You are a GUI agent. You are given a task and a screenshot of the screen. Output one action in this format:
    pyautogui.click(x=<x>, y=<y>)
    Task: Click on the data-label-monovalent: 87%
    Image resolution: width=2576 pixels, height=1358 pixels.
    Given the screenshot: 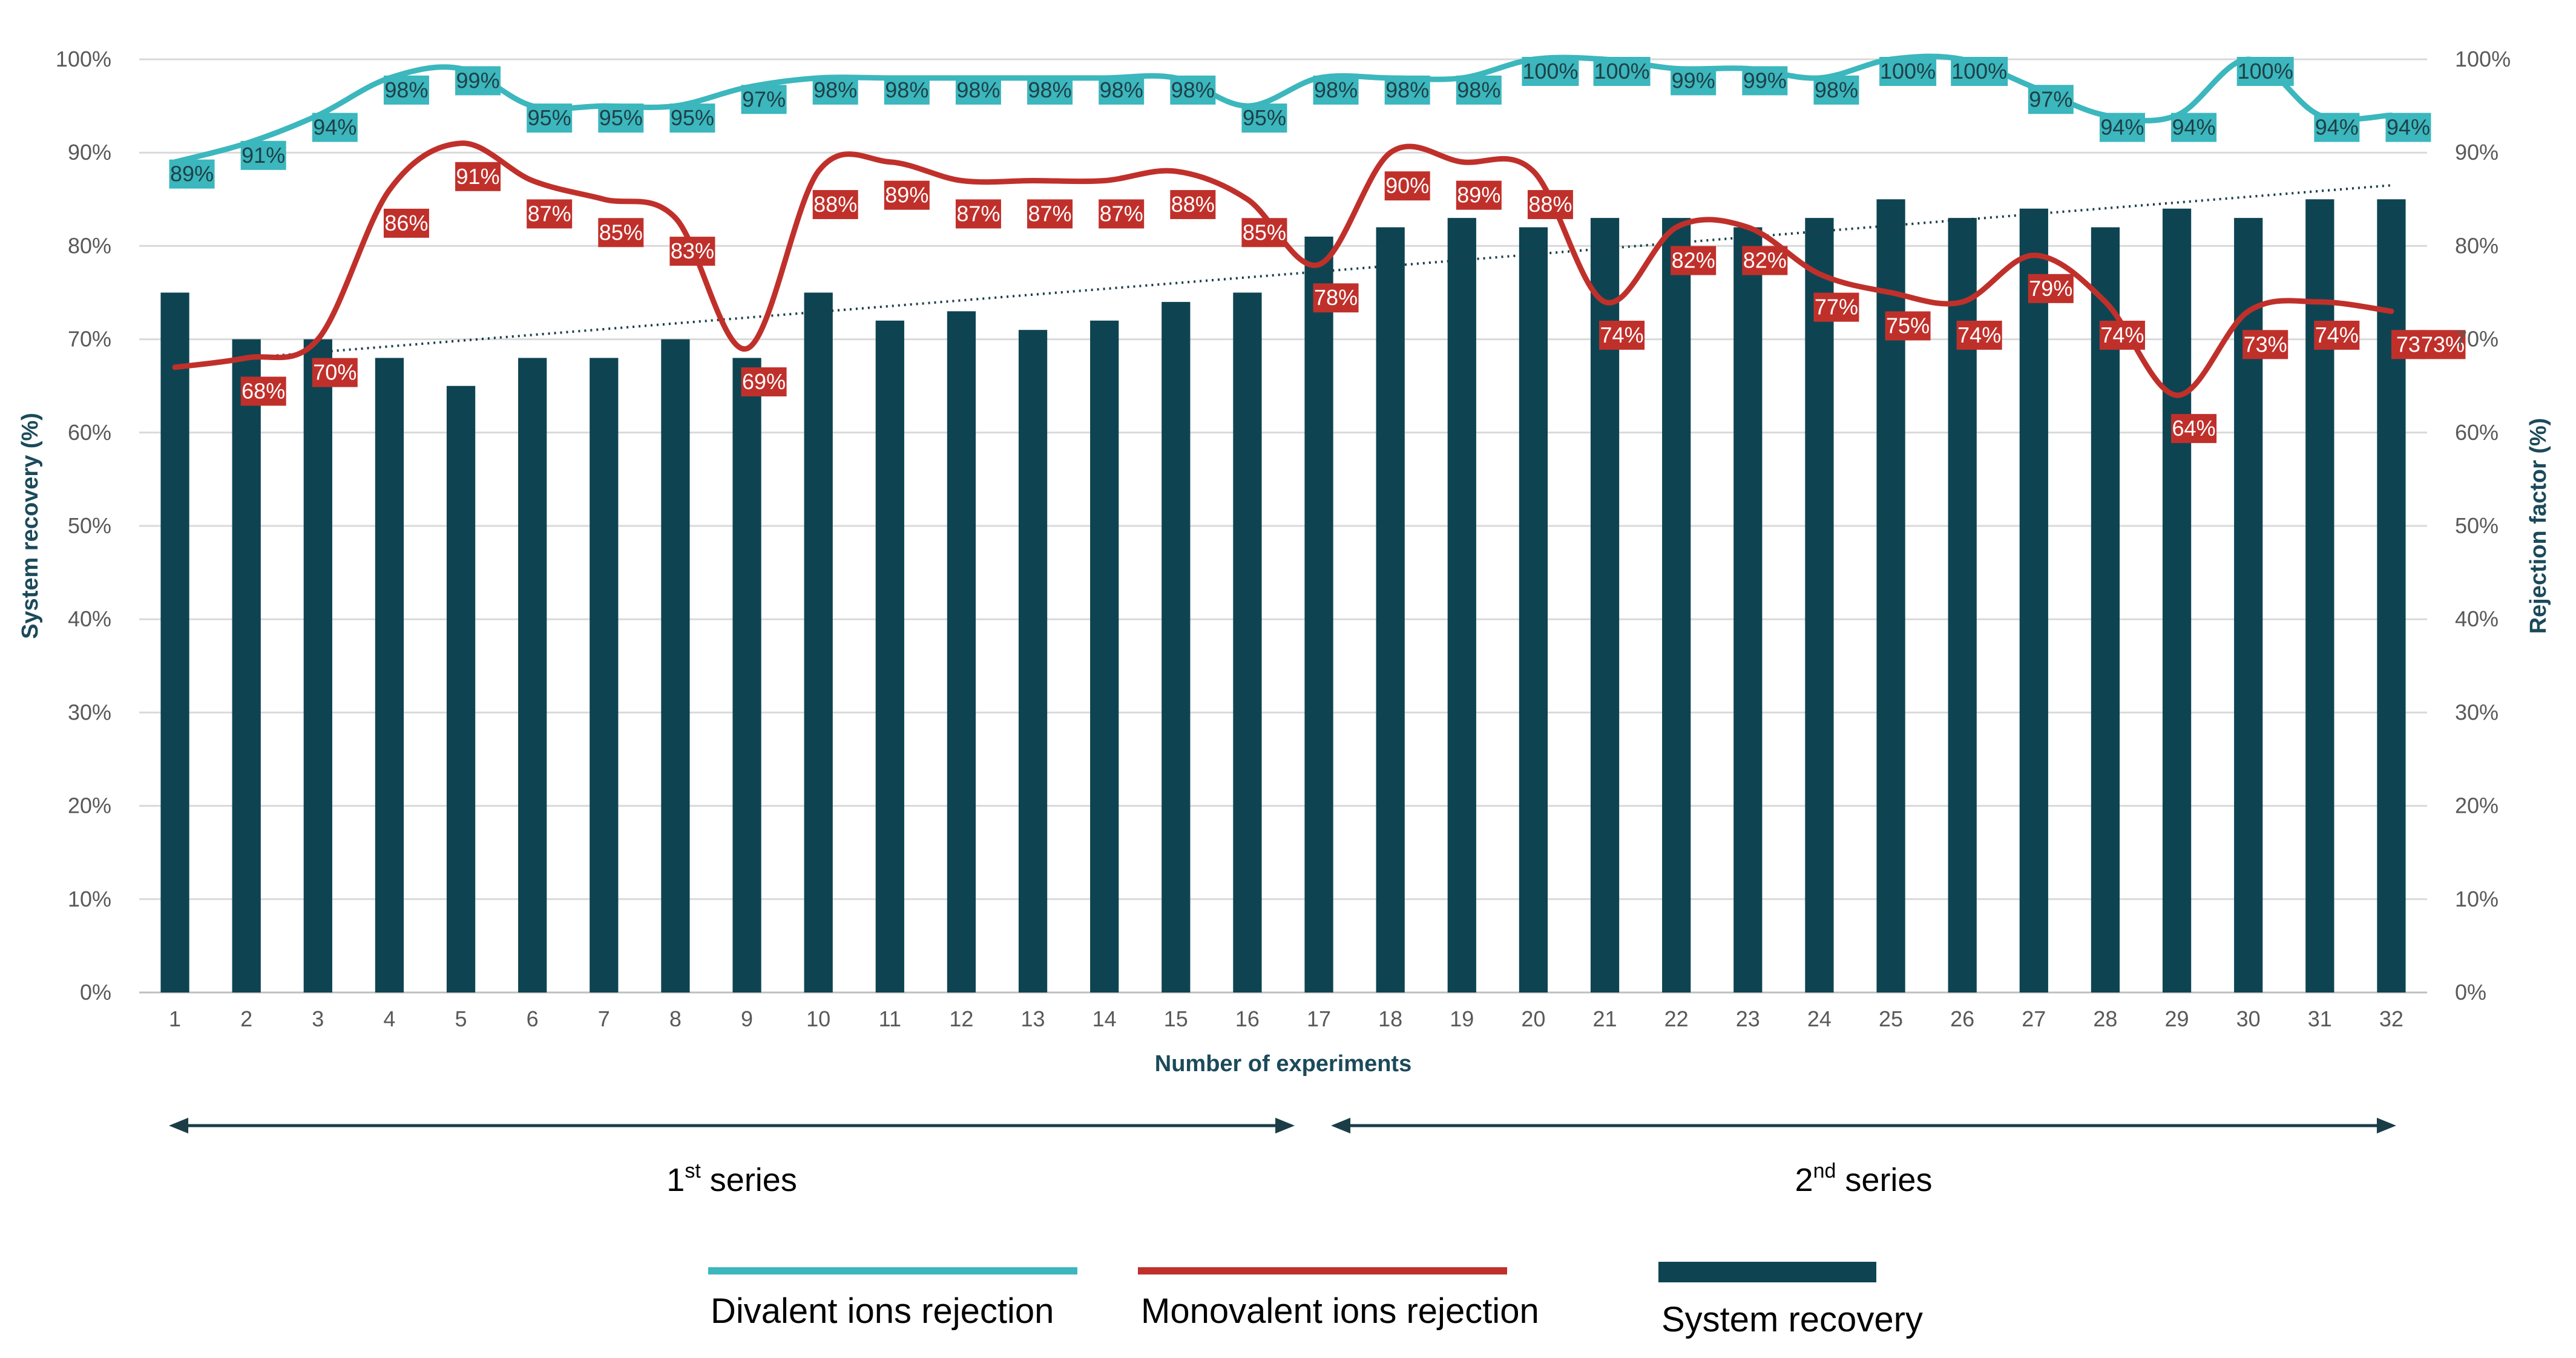 What is the action you would take?
    pyautogui.click(x=1050, y=213)
    